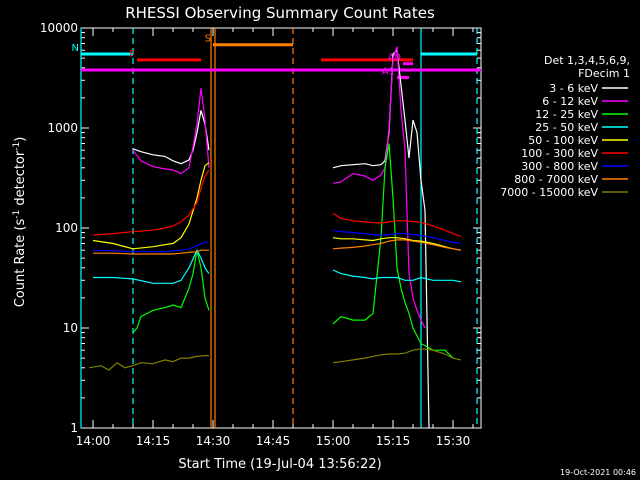 This screenshot has height=480, width=640. Describe the element at coordinates (549, 192) in the screenshot. I see `legend-entry-label: 7000 - 15000 keV` at that location.